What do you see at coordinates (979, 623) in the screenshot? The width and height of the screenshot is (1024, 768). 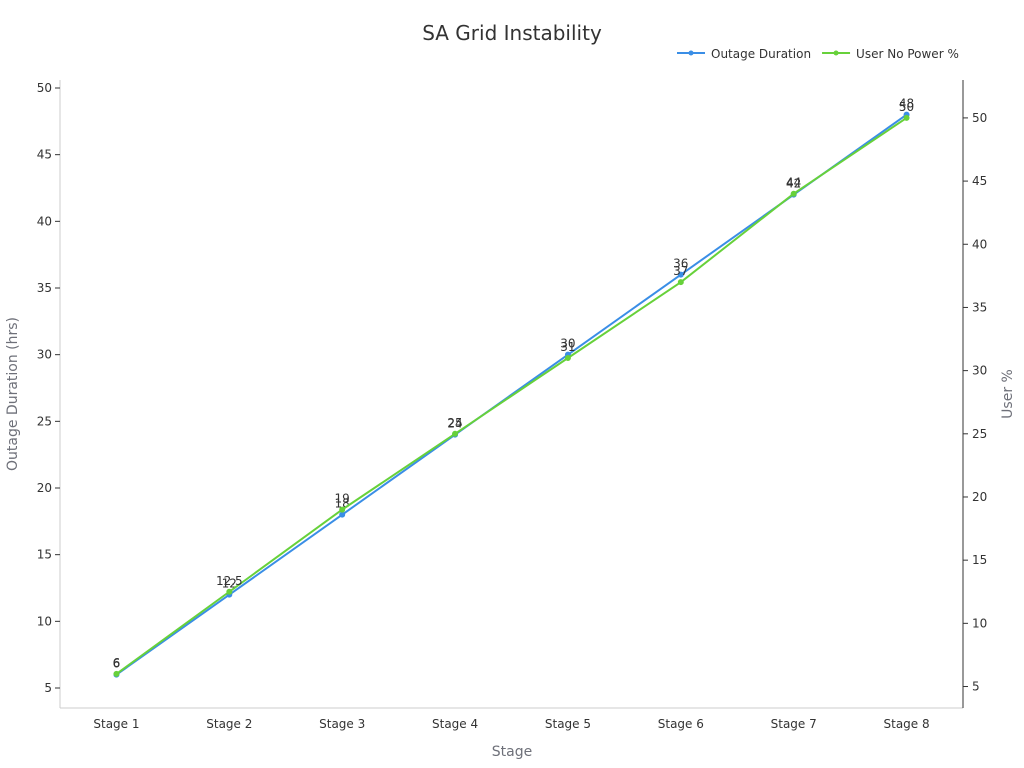 I see `right-axis-tick-label: 10` at bounding box center [979, 623].